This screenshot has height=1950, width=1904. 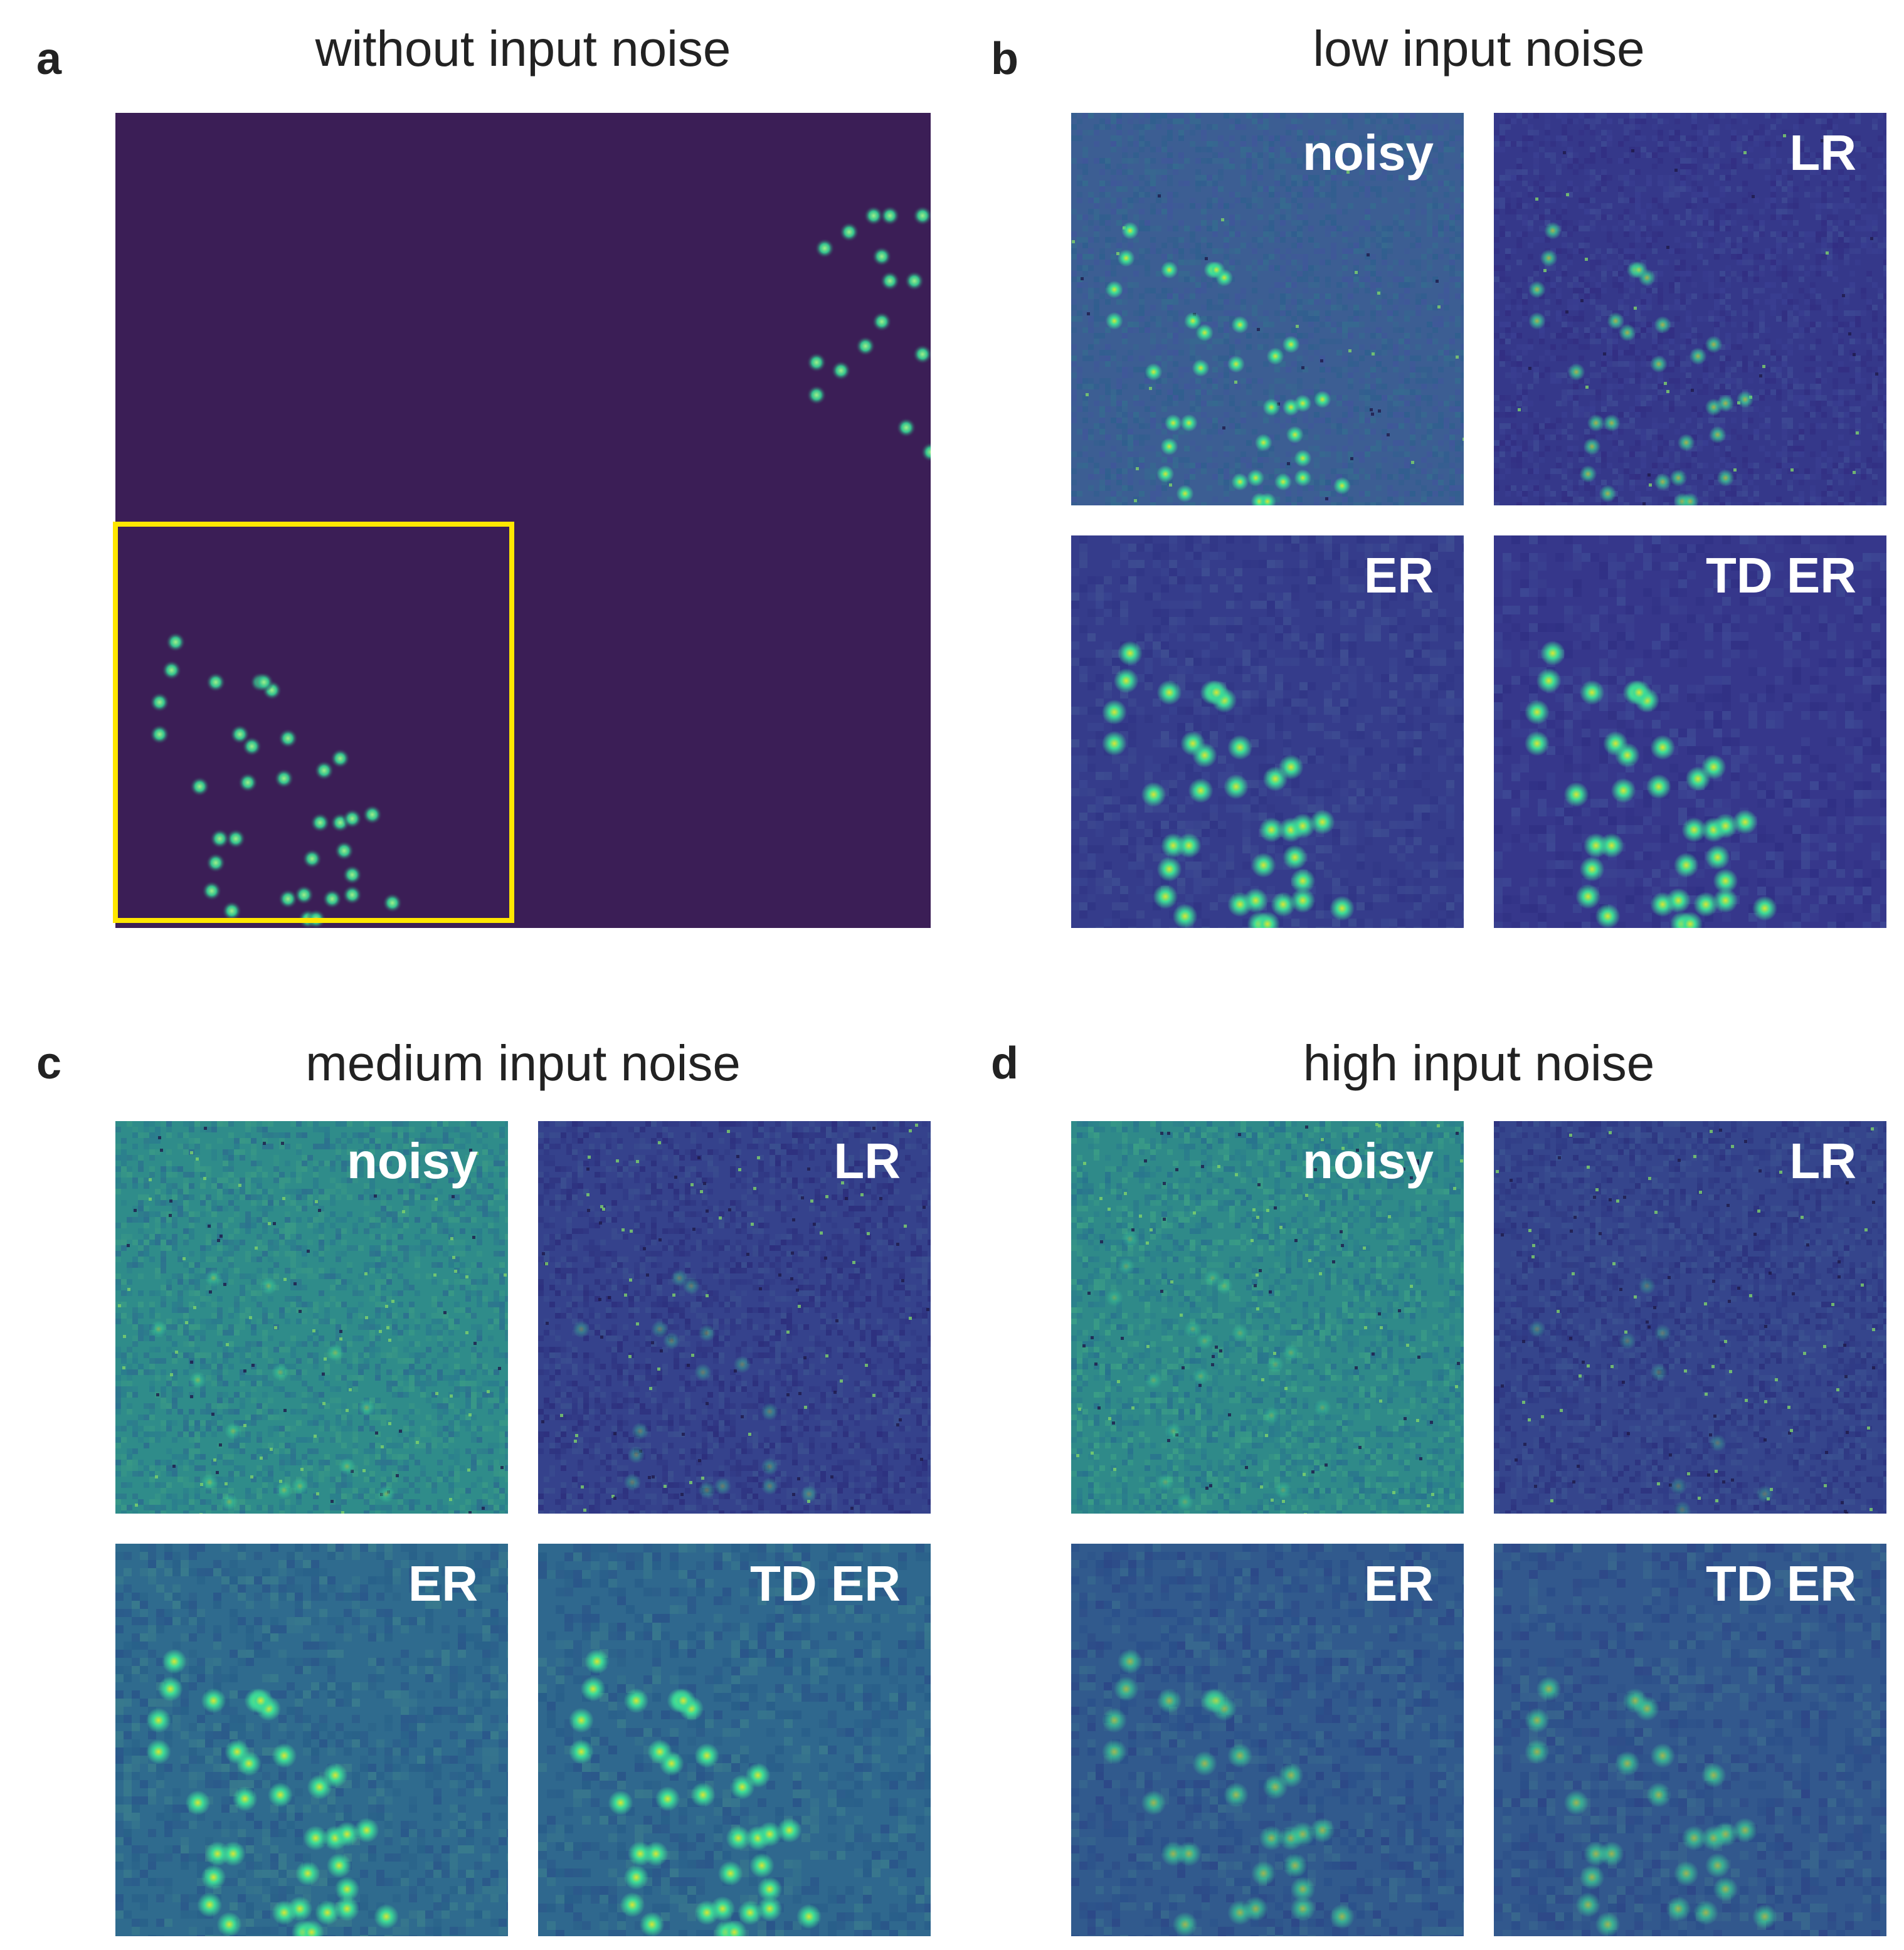 What do you see at coordinates (49, 59) in the screenshot?
I see `panel-letter-a: a` at bounding box center [49, 59].